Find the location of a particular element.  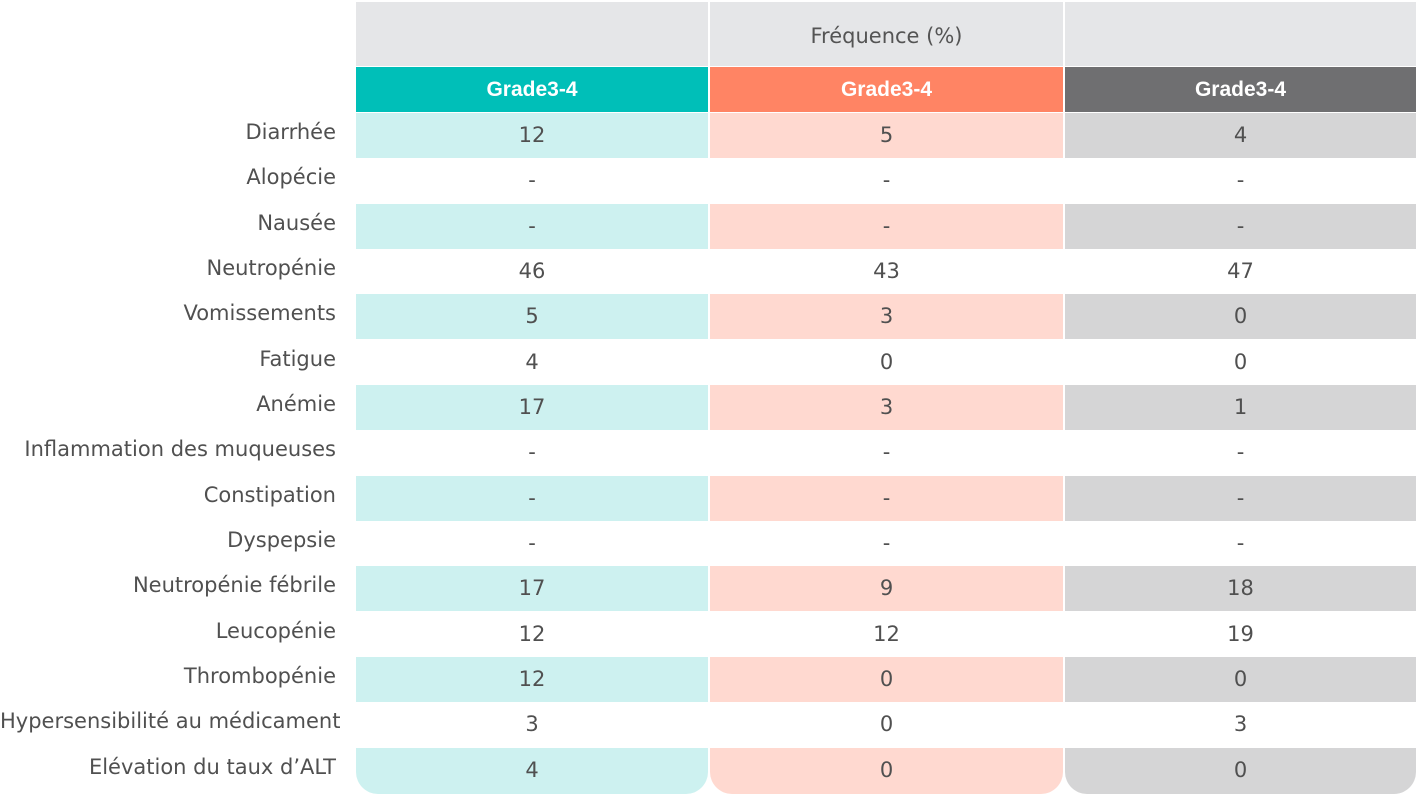

row-label: Hypersensibilité au médicament is located at coordinates (170, 721).